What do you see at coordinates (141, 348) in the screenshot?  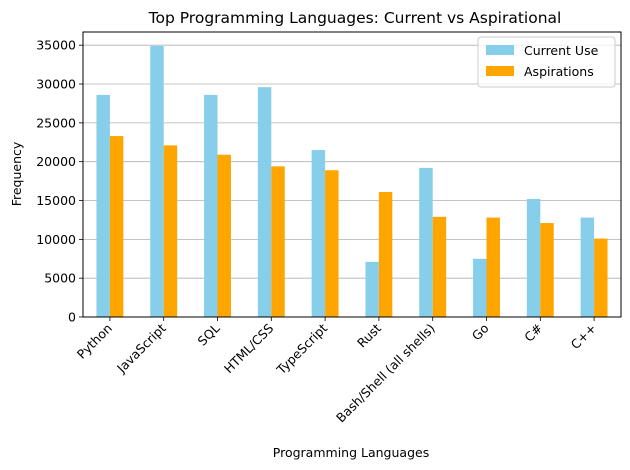 I see `x-tick-label: JavaScript` at bounding box center [141, 348].